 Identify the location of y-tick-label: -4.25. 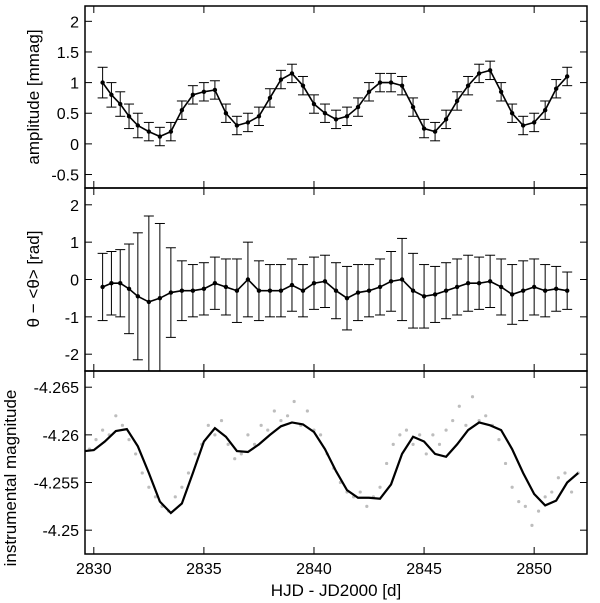
(61, 531).